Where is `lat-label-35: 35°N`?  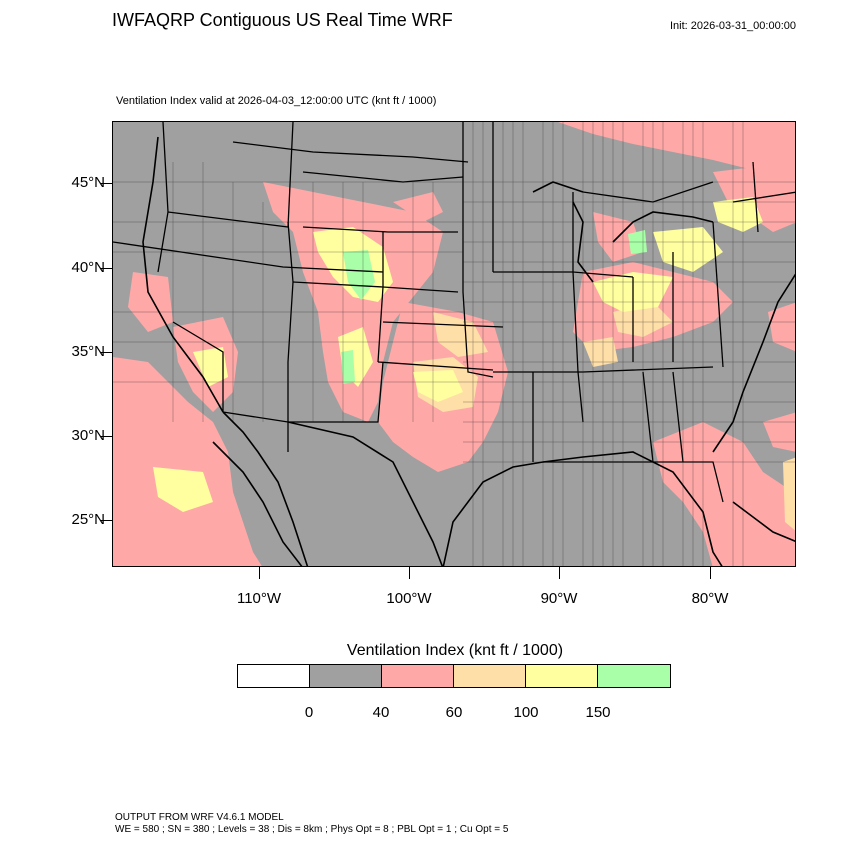
lat-label-35: 35°N is located at coordinates (88, 351).